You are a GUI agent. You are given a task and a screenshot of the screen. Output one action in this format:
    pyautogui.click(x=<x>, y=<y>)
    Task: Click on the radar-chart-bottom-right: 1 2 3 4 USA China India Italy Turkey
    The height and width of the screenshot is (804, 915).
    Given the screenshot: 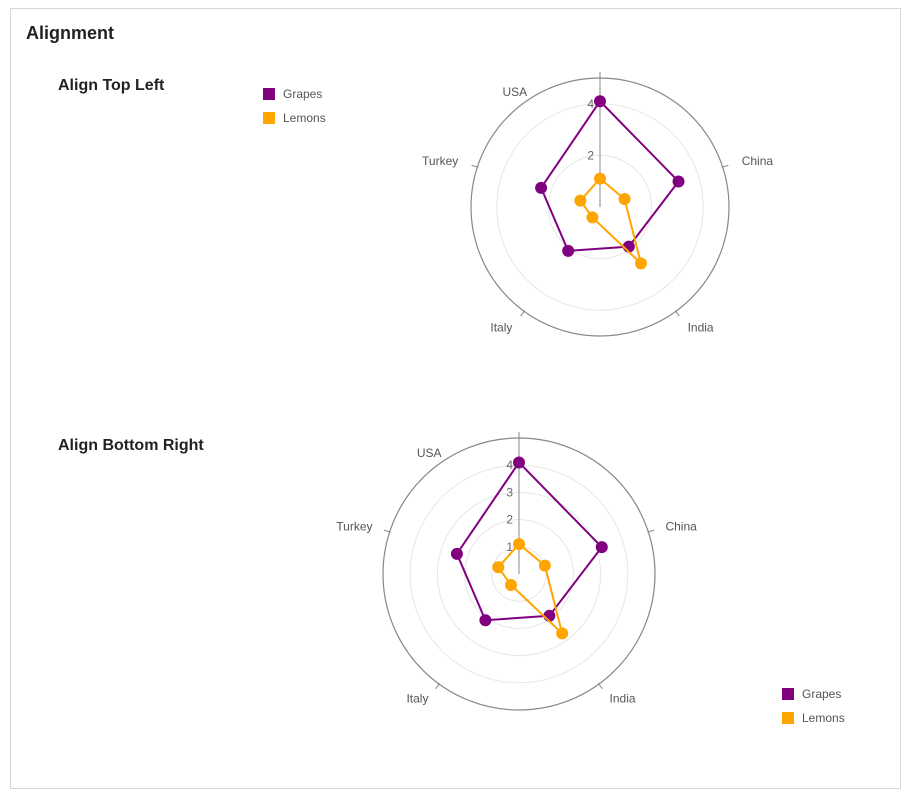 What is the action you would take?
    pyautogui.click(x=516, y=571)
    